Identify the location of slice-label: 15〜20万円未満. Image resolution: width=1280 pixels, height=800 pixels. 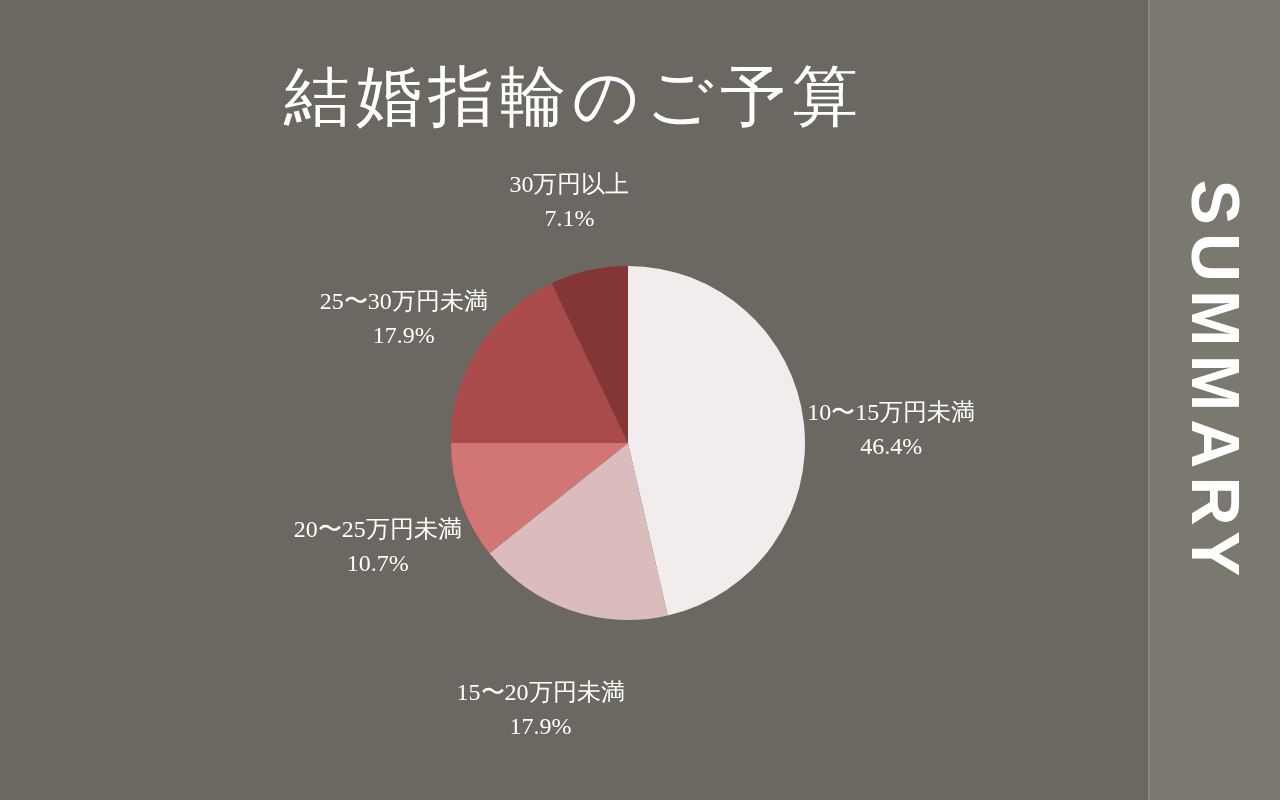
(540, 692).